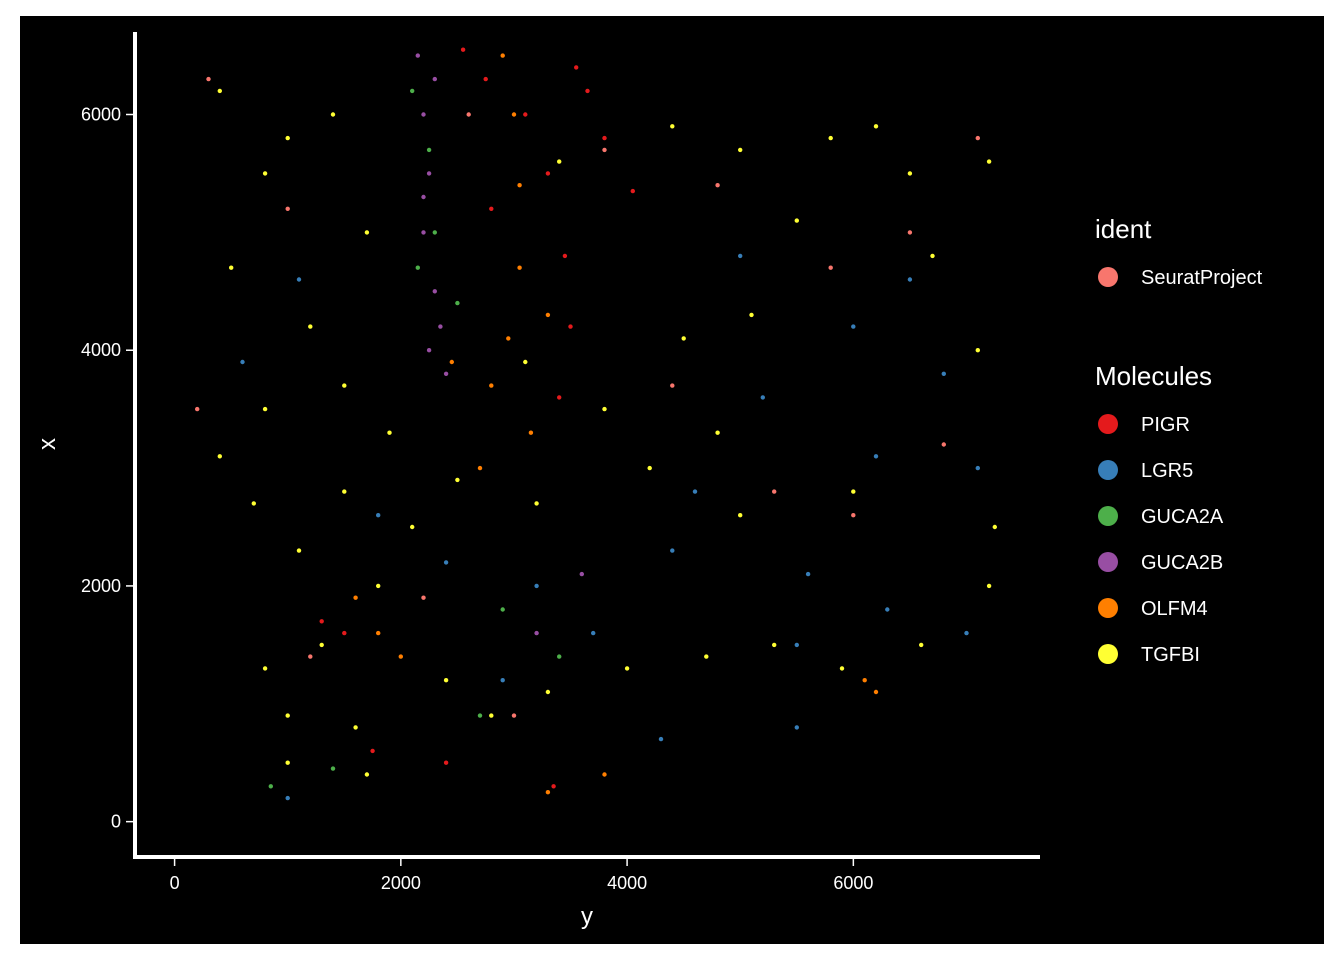 Image resolution: width=1344 pixels, height=960 pixels. What do you see at coordinates (1153, 376) in the screenshot?
I see `legend-title-molecules: Molecules` at bounding box center [1153, 376].